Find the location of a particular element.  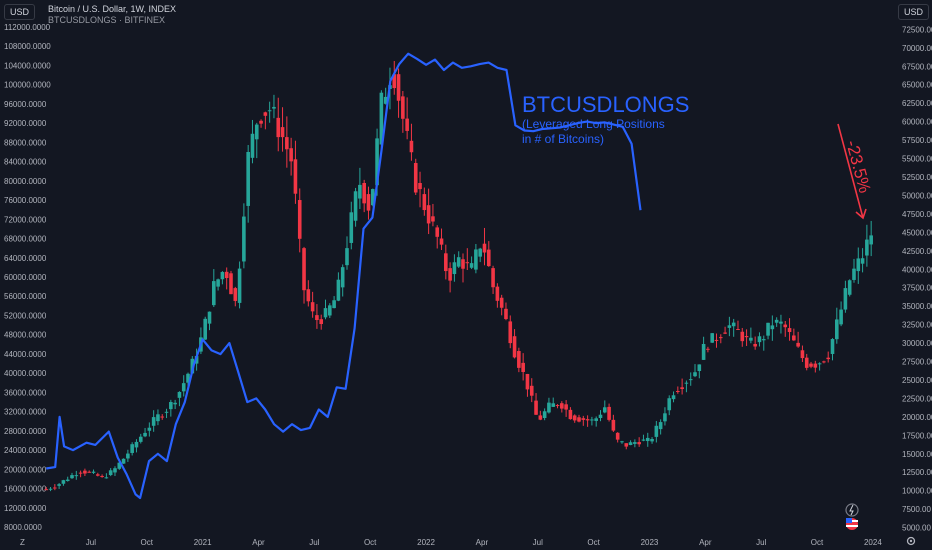

left-tick-label: 60000.0000 is located at coordinates (25, 277).